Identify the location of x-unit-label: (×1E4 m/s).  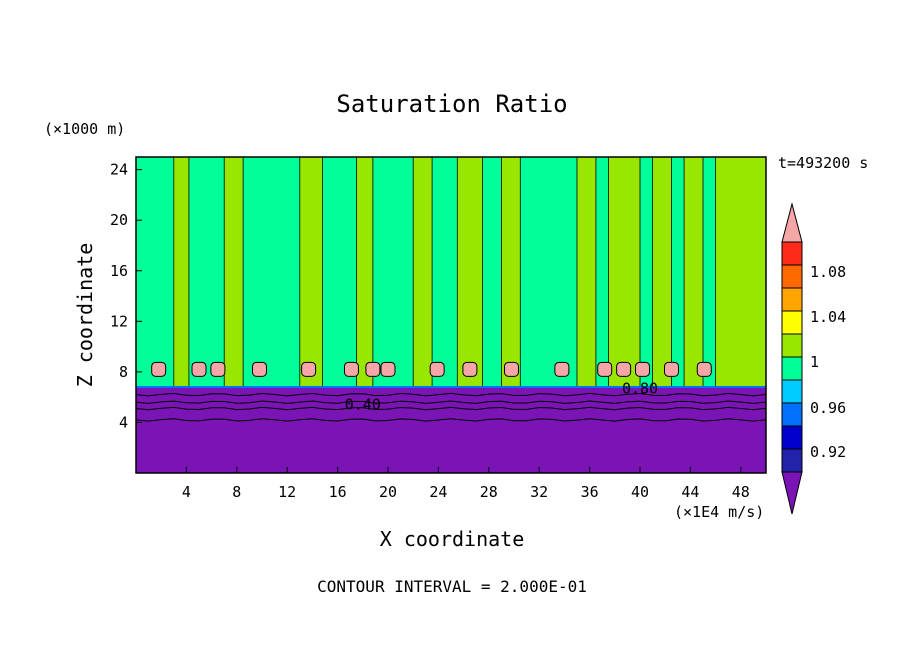
(719, 512).